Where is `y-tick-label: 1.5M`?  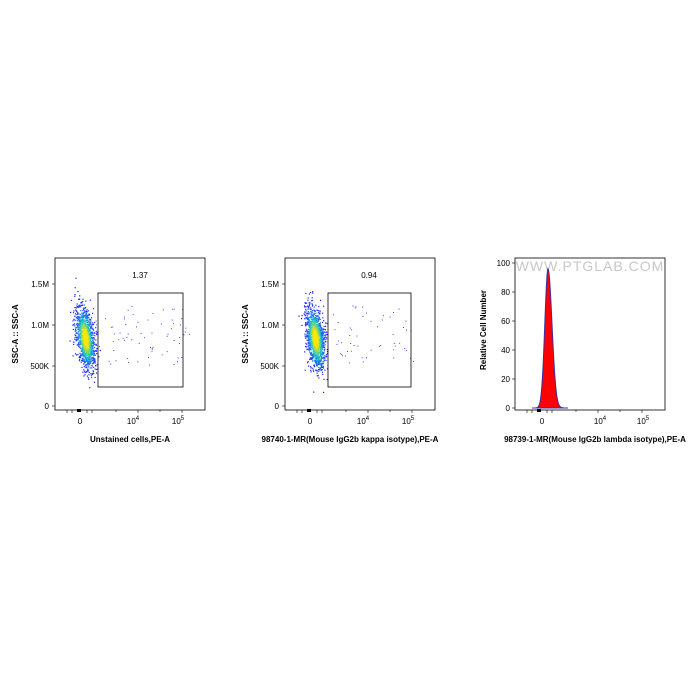 y-tick-label: 1.5M is located at coordinates (40, 284).